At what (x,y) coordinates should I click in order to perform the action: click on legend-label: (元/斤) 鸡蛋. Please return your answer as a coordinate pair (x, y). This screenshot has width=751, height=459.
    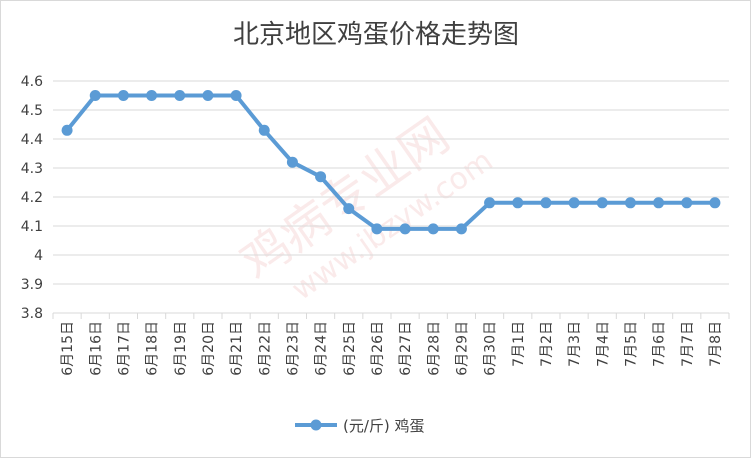
    Looking at the image, I should click on (384, 426).